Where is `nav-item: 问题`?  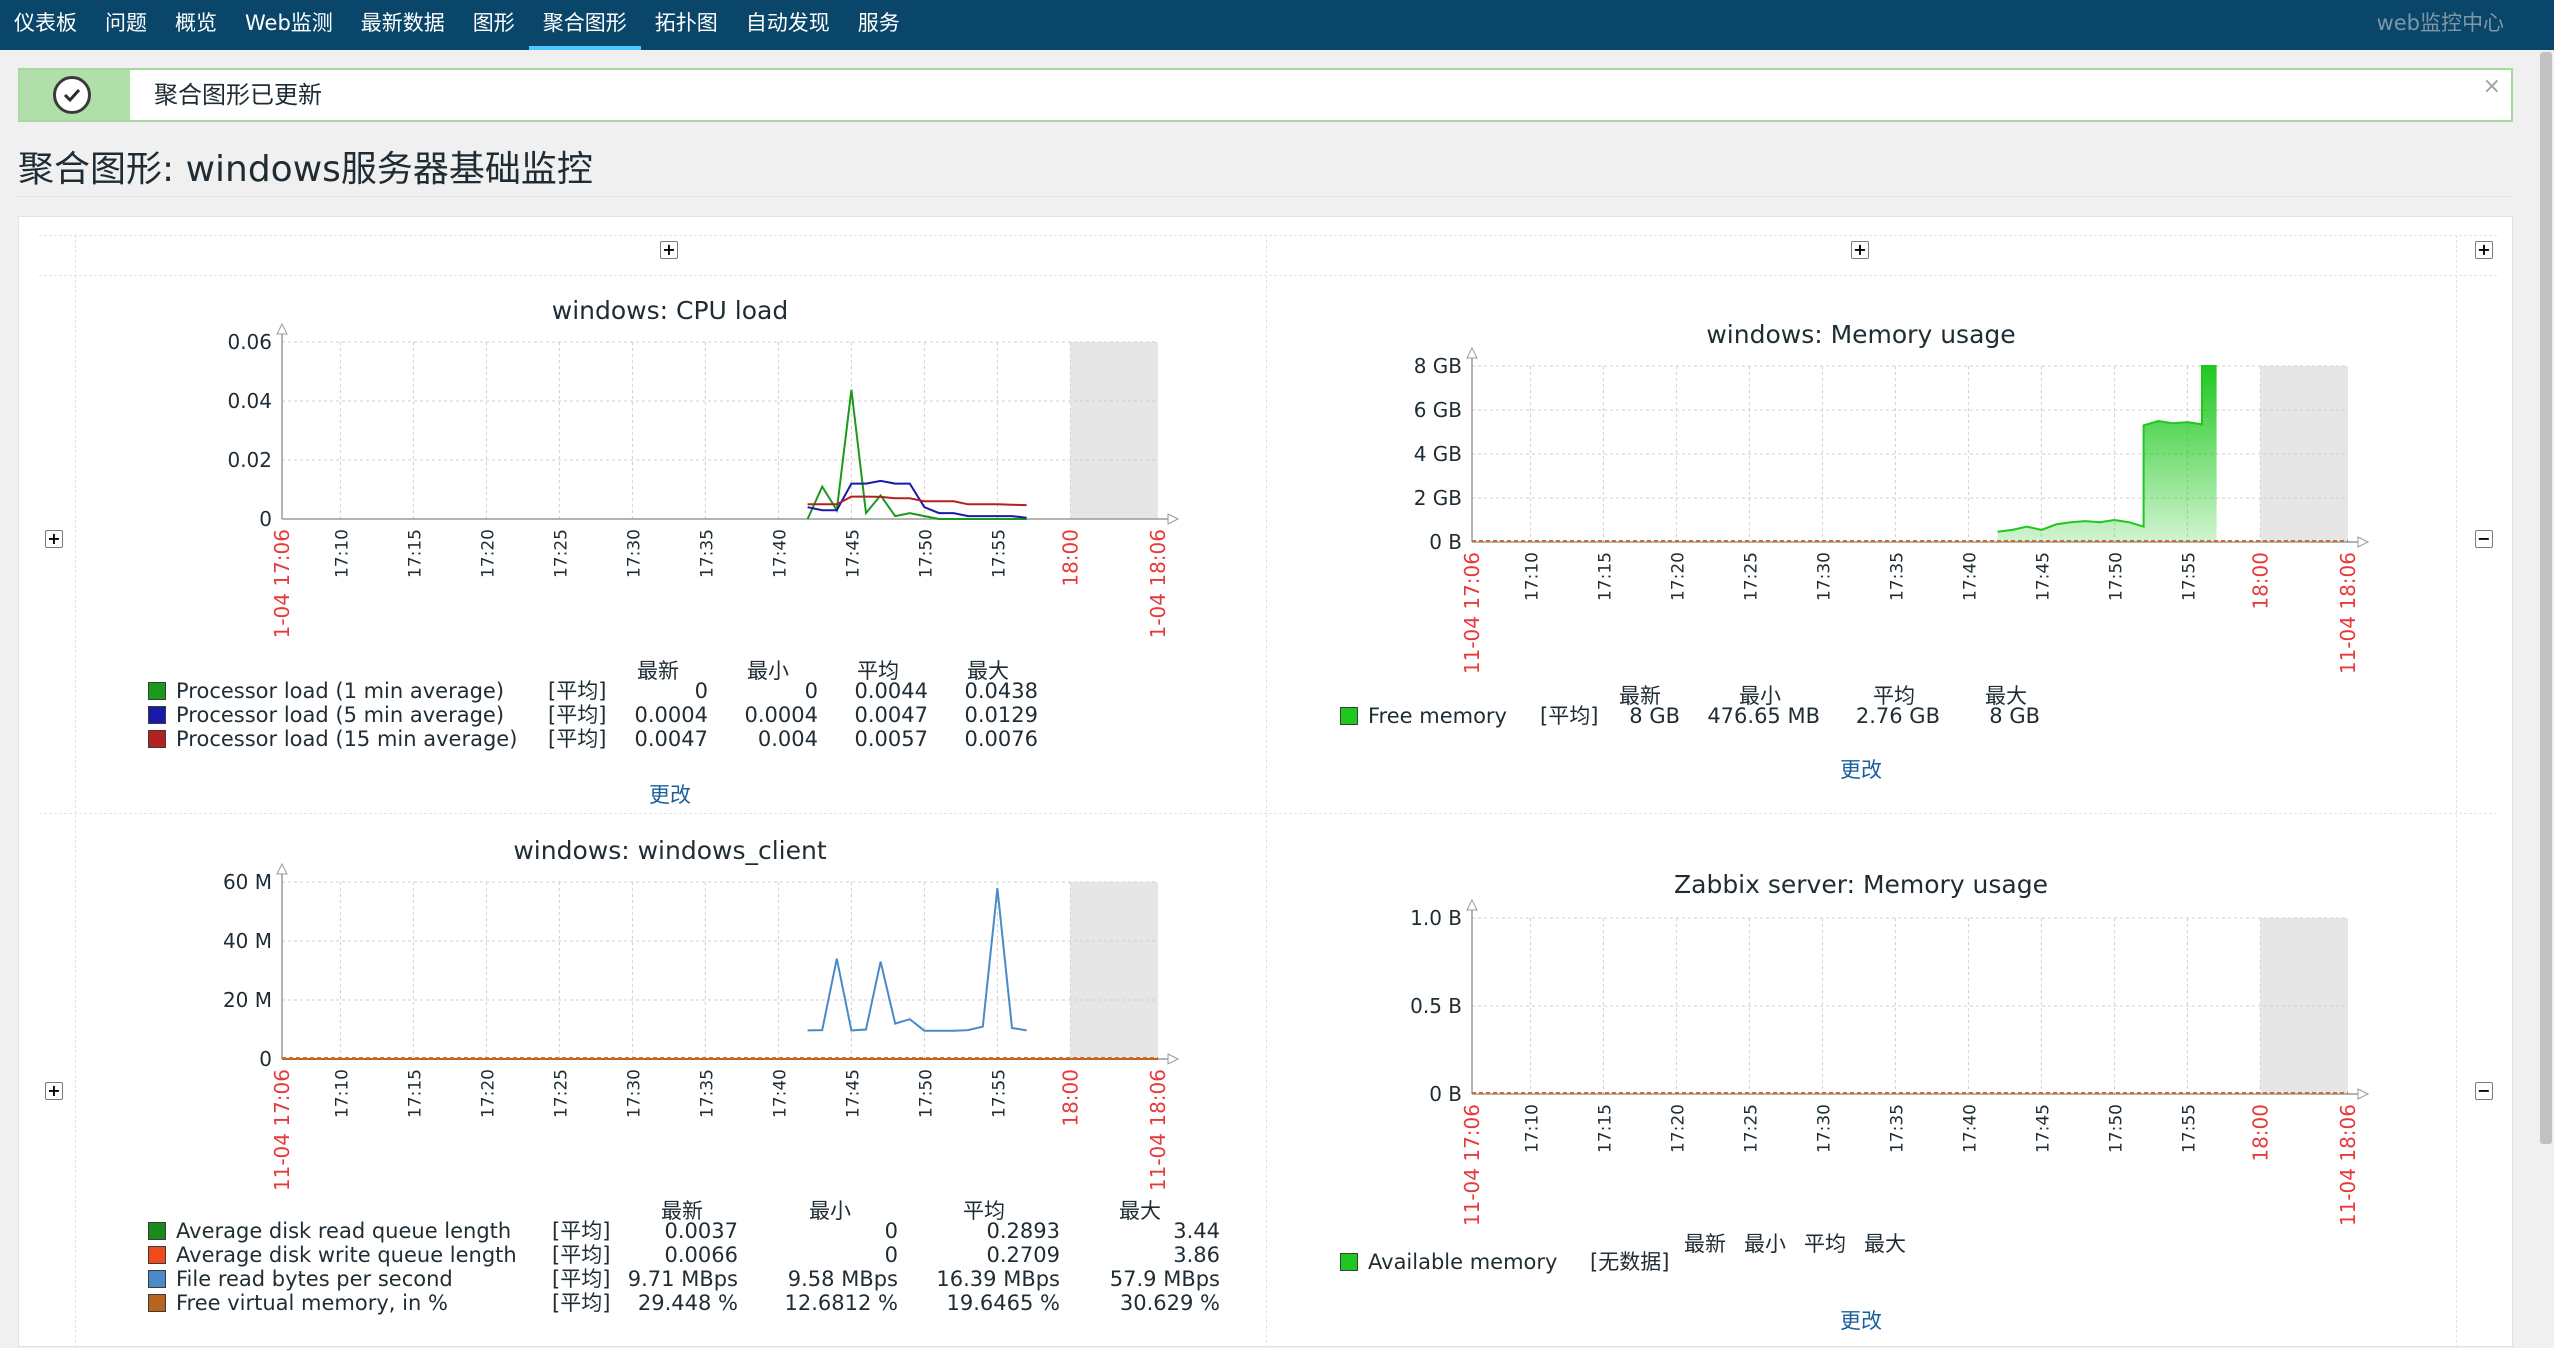 nav-item: 问题 is located at coordinates (126, 23).